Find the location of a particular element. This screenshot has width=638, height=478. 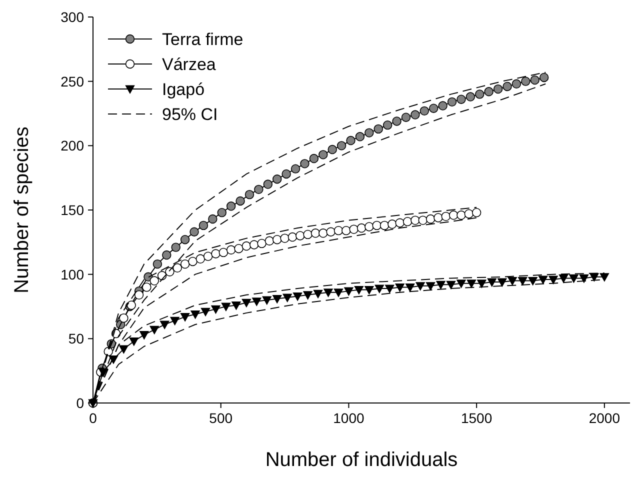

x-tick-label: 2000 is located at coordinates (604, 418).